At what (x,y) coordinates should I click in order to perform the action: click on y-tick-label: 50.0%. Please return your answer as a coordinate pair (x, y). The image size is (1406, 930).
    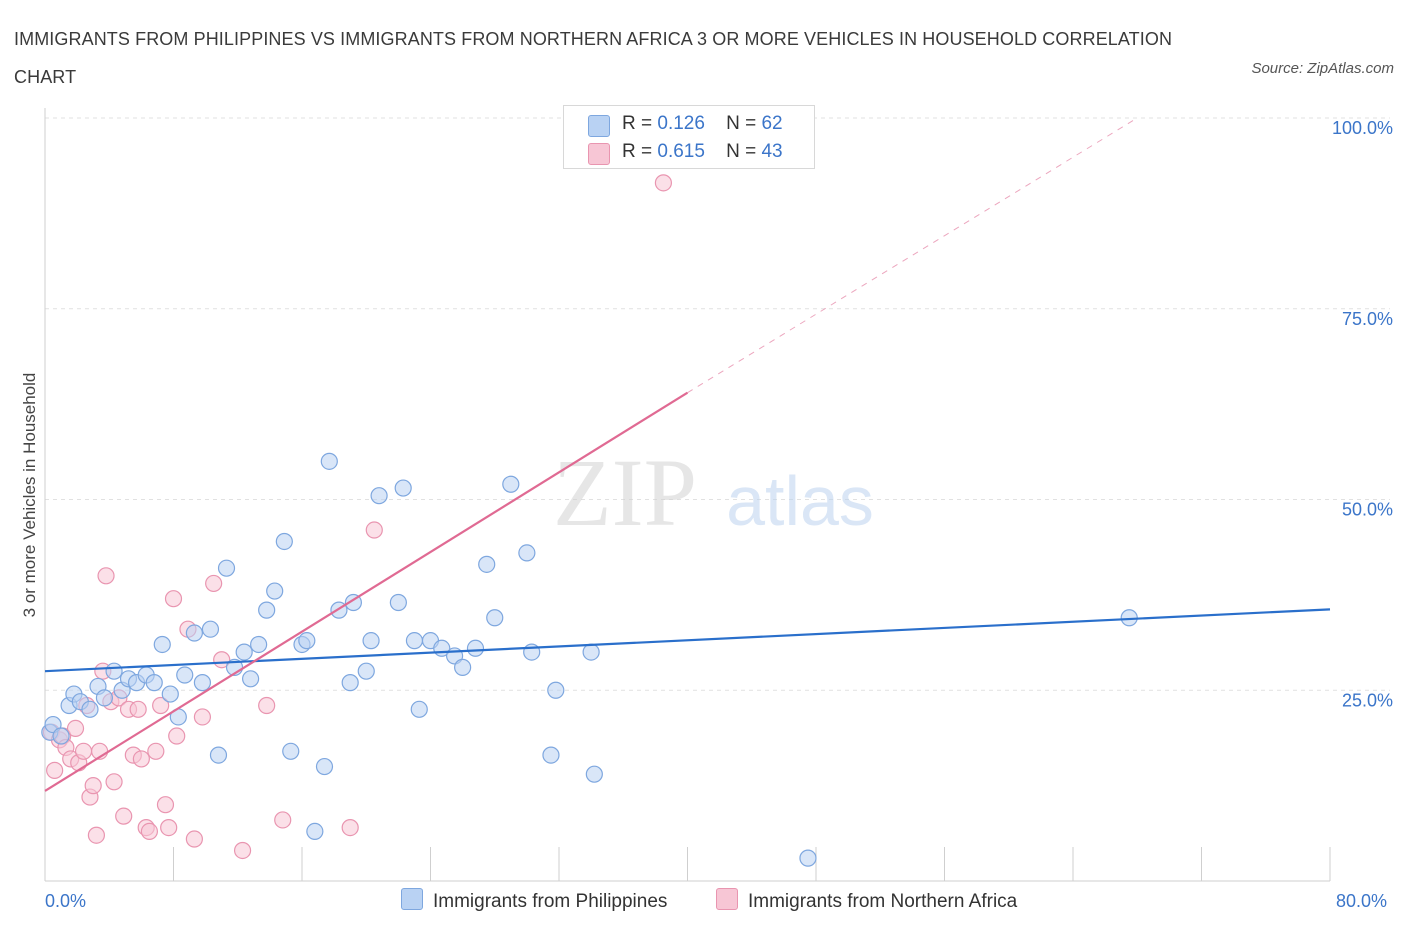
    Looking at the image, I should click on (1367, 510).